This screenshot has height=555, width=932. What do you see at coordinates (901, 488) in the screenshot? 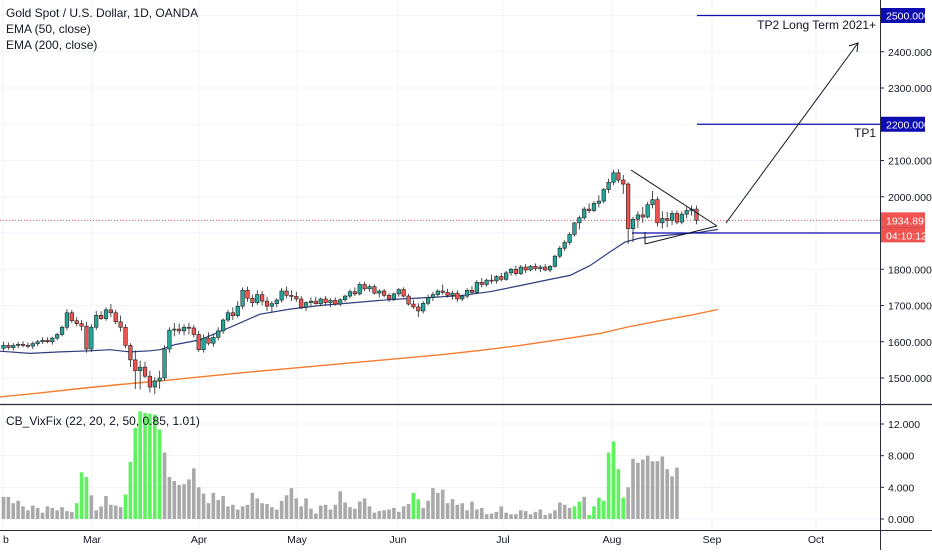
I see `vixfix-tick-label: 4.000` at bounding box center [901, 488].